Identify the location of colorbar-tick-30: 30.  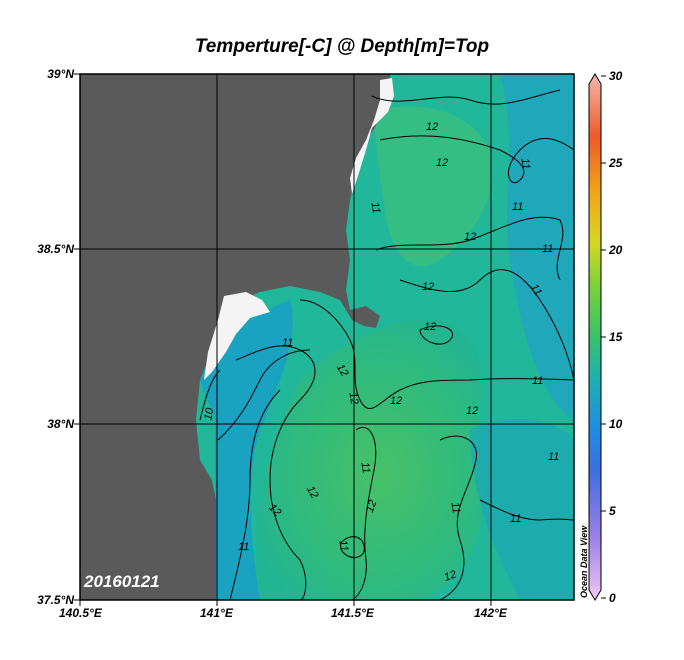
(616, 76).